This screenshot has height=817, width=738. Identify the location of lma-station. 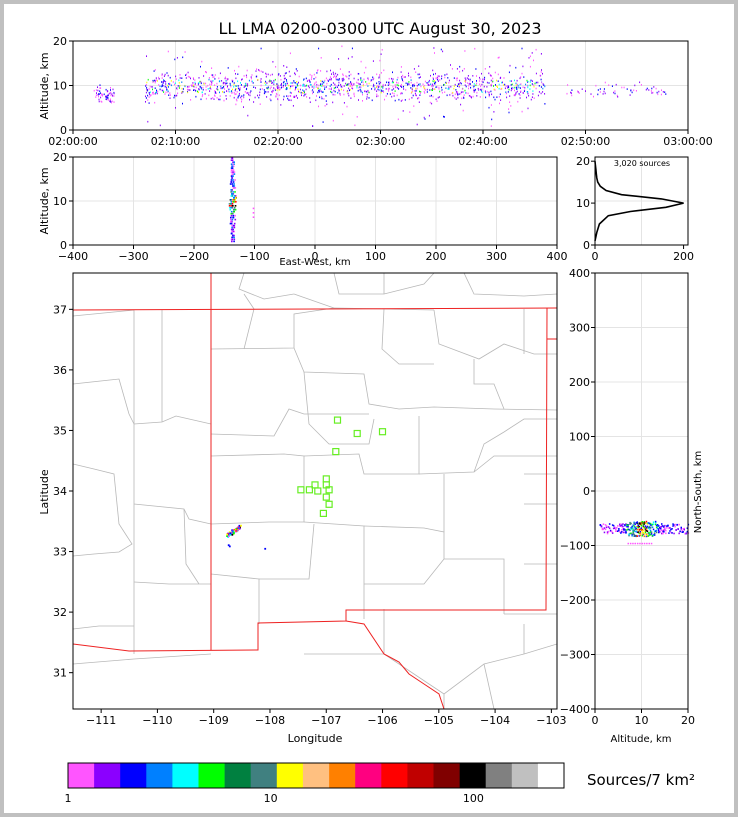
(357, 433).